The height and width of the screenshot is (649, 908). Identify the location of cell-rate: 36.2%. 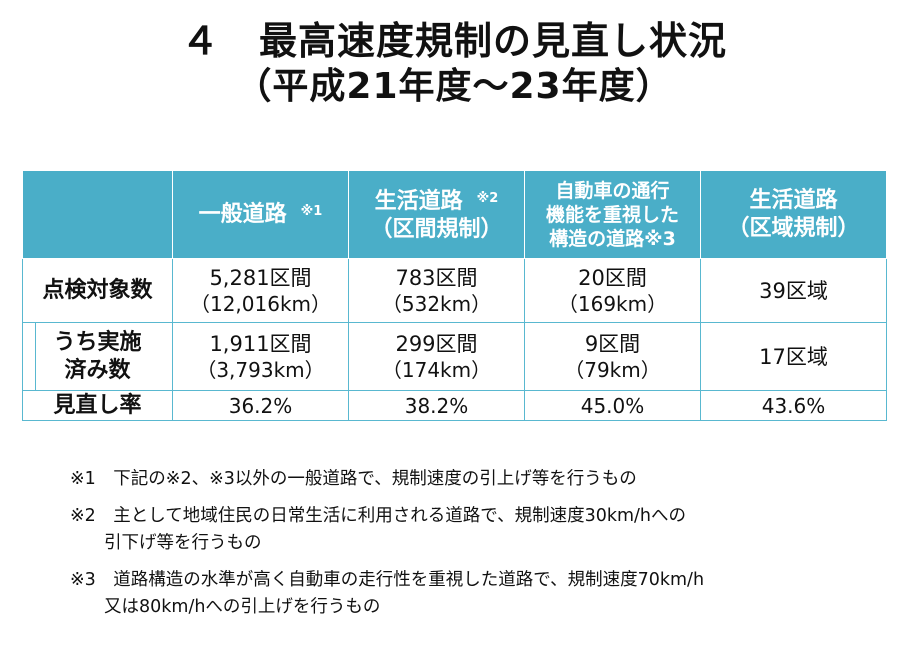
(260, 405).